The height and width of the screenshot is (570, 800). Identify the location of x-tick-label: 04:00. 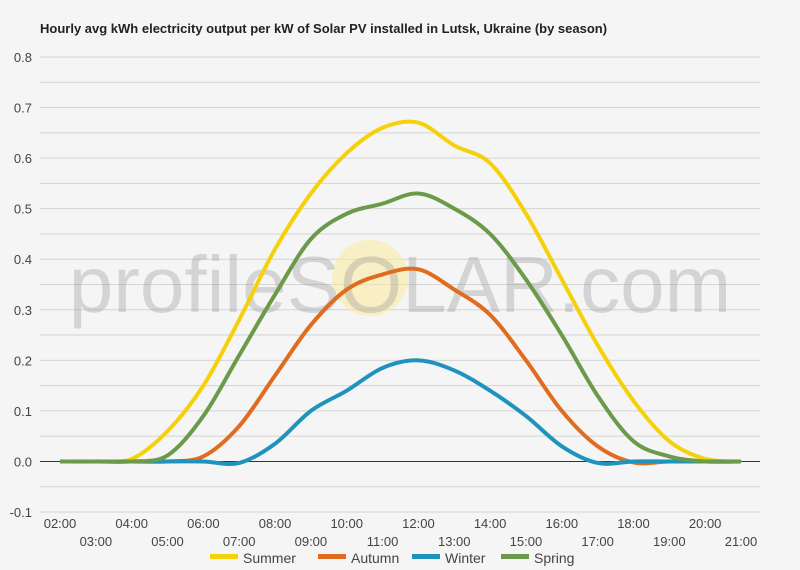
(131, 523).